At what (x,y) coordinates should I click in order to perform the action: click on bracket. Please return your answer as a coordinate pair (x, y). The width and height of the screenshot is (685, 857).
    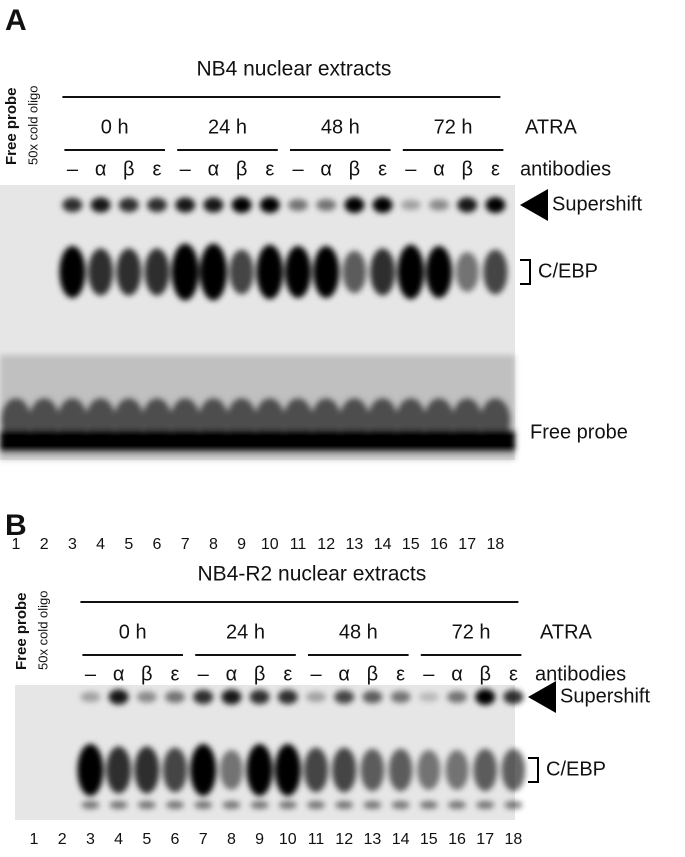
    Looking at the image, I should click on (525, 272).